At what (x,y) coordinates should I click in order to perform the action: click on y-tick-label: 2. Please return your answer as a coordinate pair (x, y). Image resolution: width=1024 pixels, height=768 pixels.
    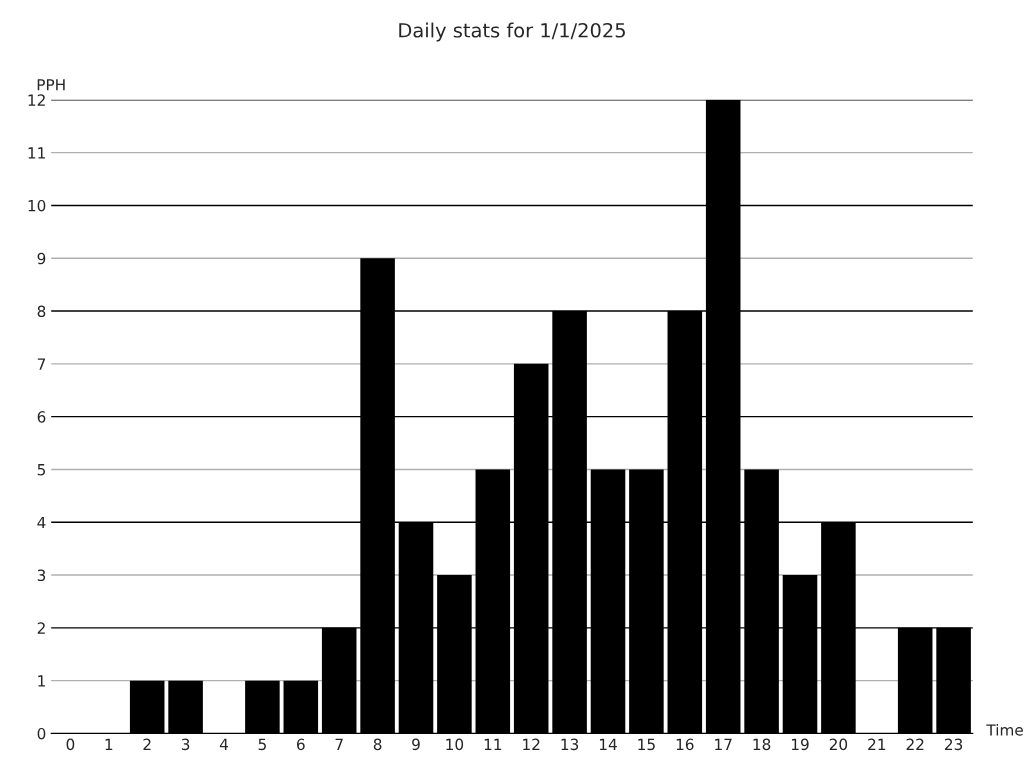
    Looking at the image, I should click on (41, 628).